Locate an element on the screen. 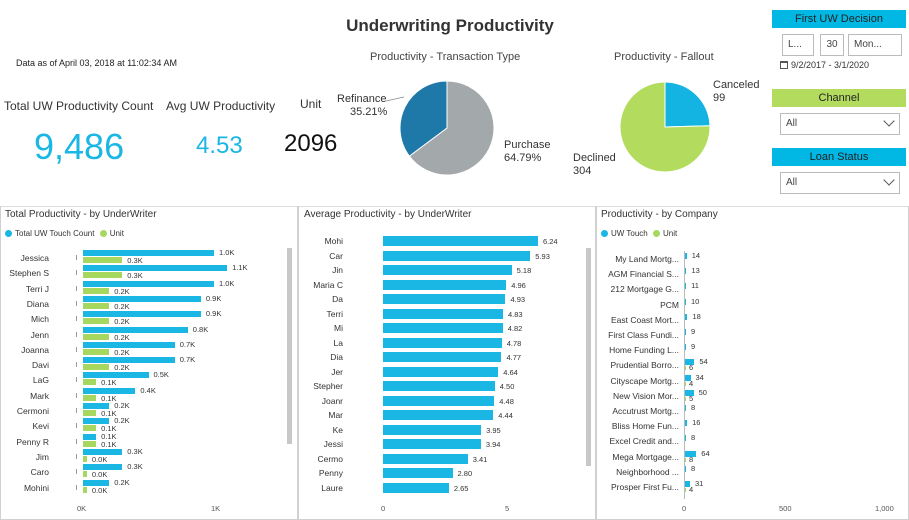  unit-value: 0.2K is located at coordinates (122, 368).